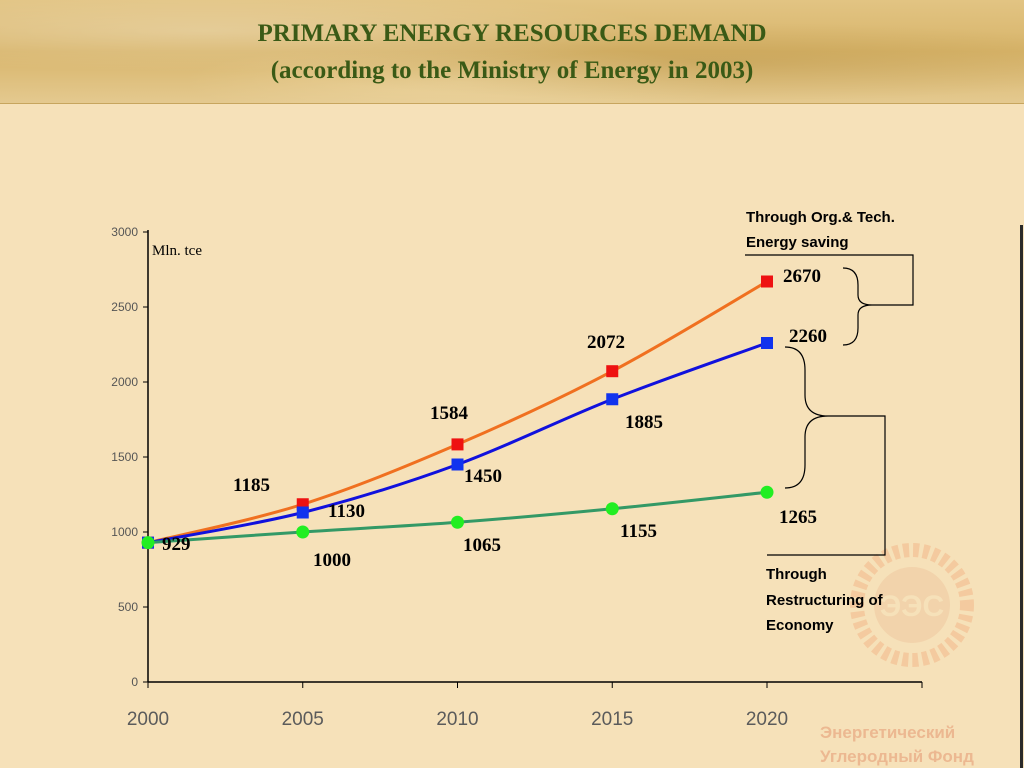 The width and height of the screenshot is (1024, 768). Describe the element at coordinates (820, 217) in the screenshot. I see `saving-note-line1: Through Org.& Tech.` at that location.